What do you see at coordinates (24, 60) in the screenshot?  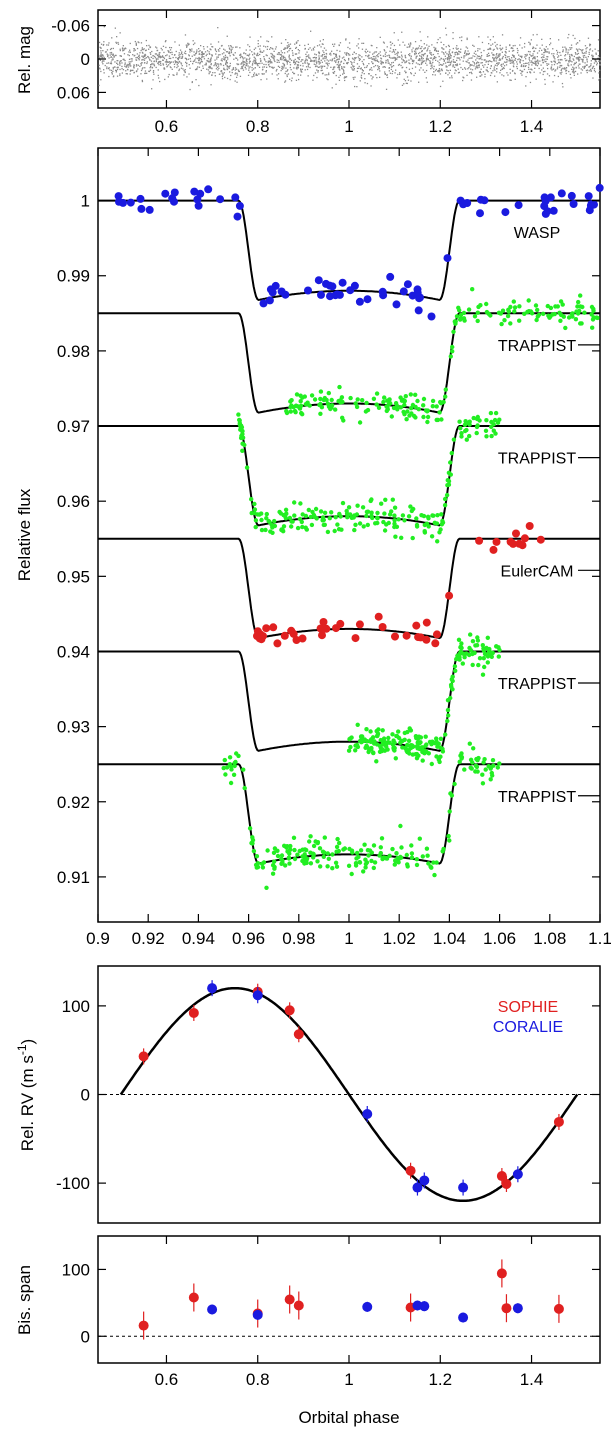 I see `y-axis-label: Rel. mag` at bounding box center [24, 60].